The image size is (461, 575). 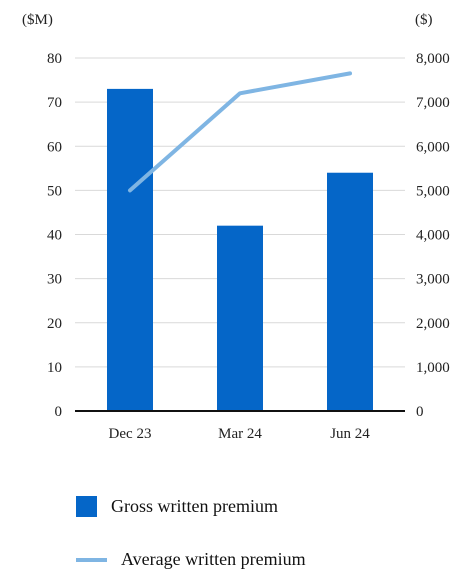 I want to click on right-tick-label: 4,000, so click(x=433, y=236).